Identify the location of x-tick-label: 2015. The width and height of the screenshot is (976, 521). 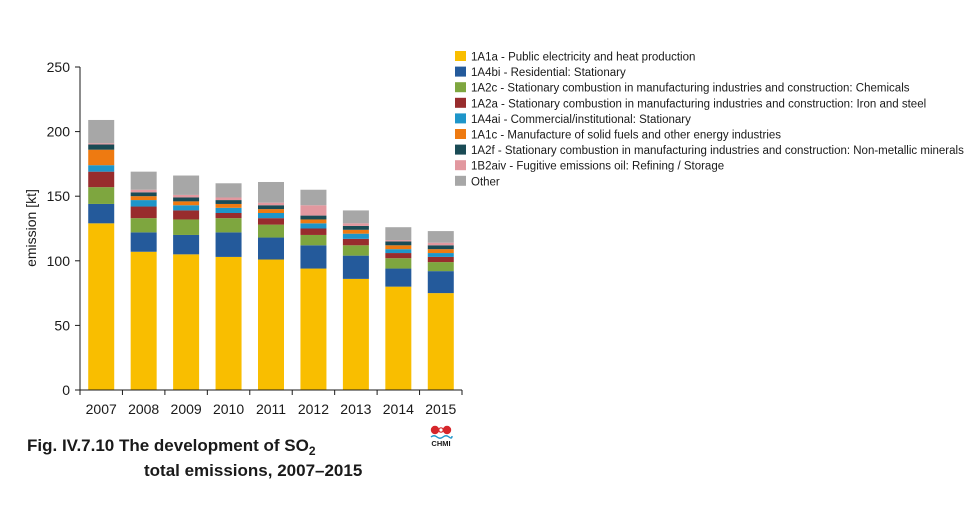
(440, 409).